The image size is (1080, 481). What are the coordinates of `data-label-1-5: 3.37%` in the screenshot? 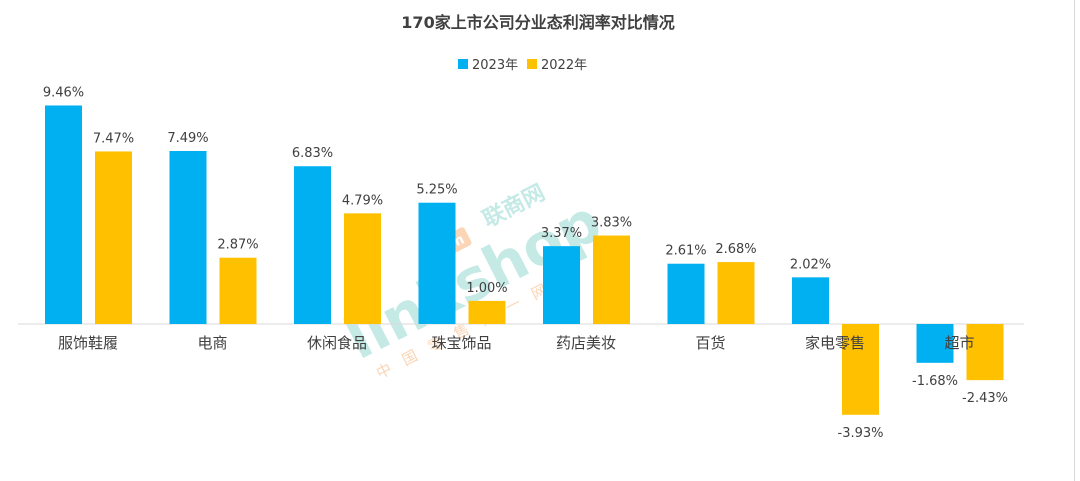 It's located at (561, 233).